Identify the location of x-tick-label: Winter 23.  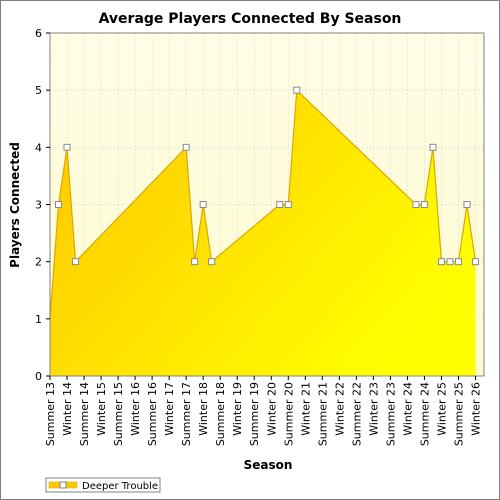
(373, 409).